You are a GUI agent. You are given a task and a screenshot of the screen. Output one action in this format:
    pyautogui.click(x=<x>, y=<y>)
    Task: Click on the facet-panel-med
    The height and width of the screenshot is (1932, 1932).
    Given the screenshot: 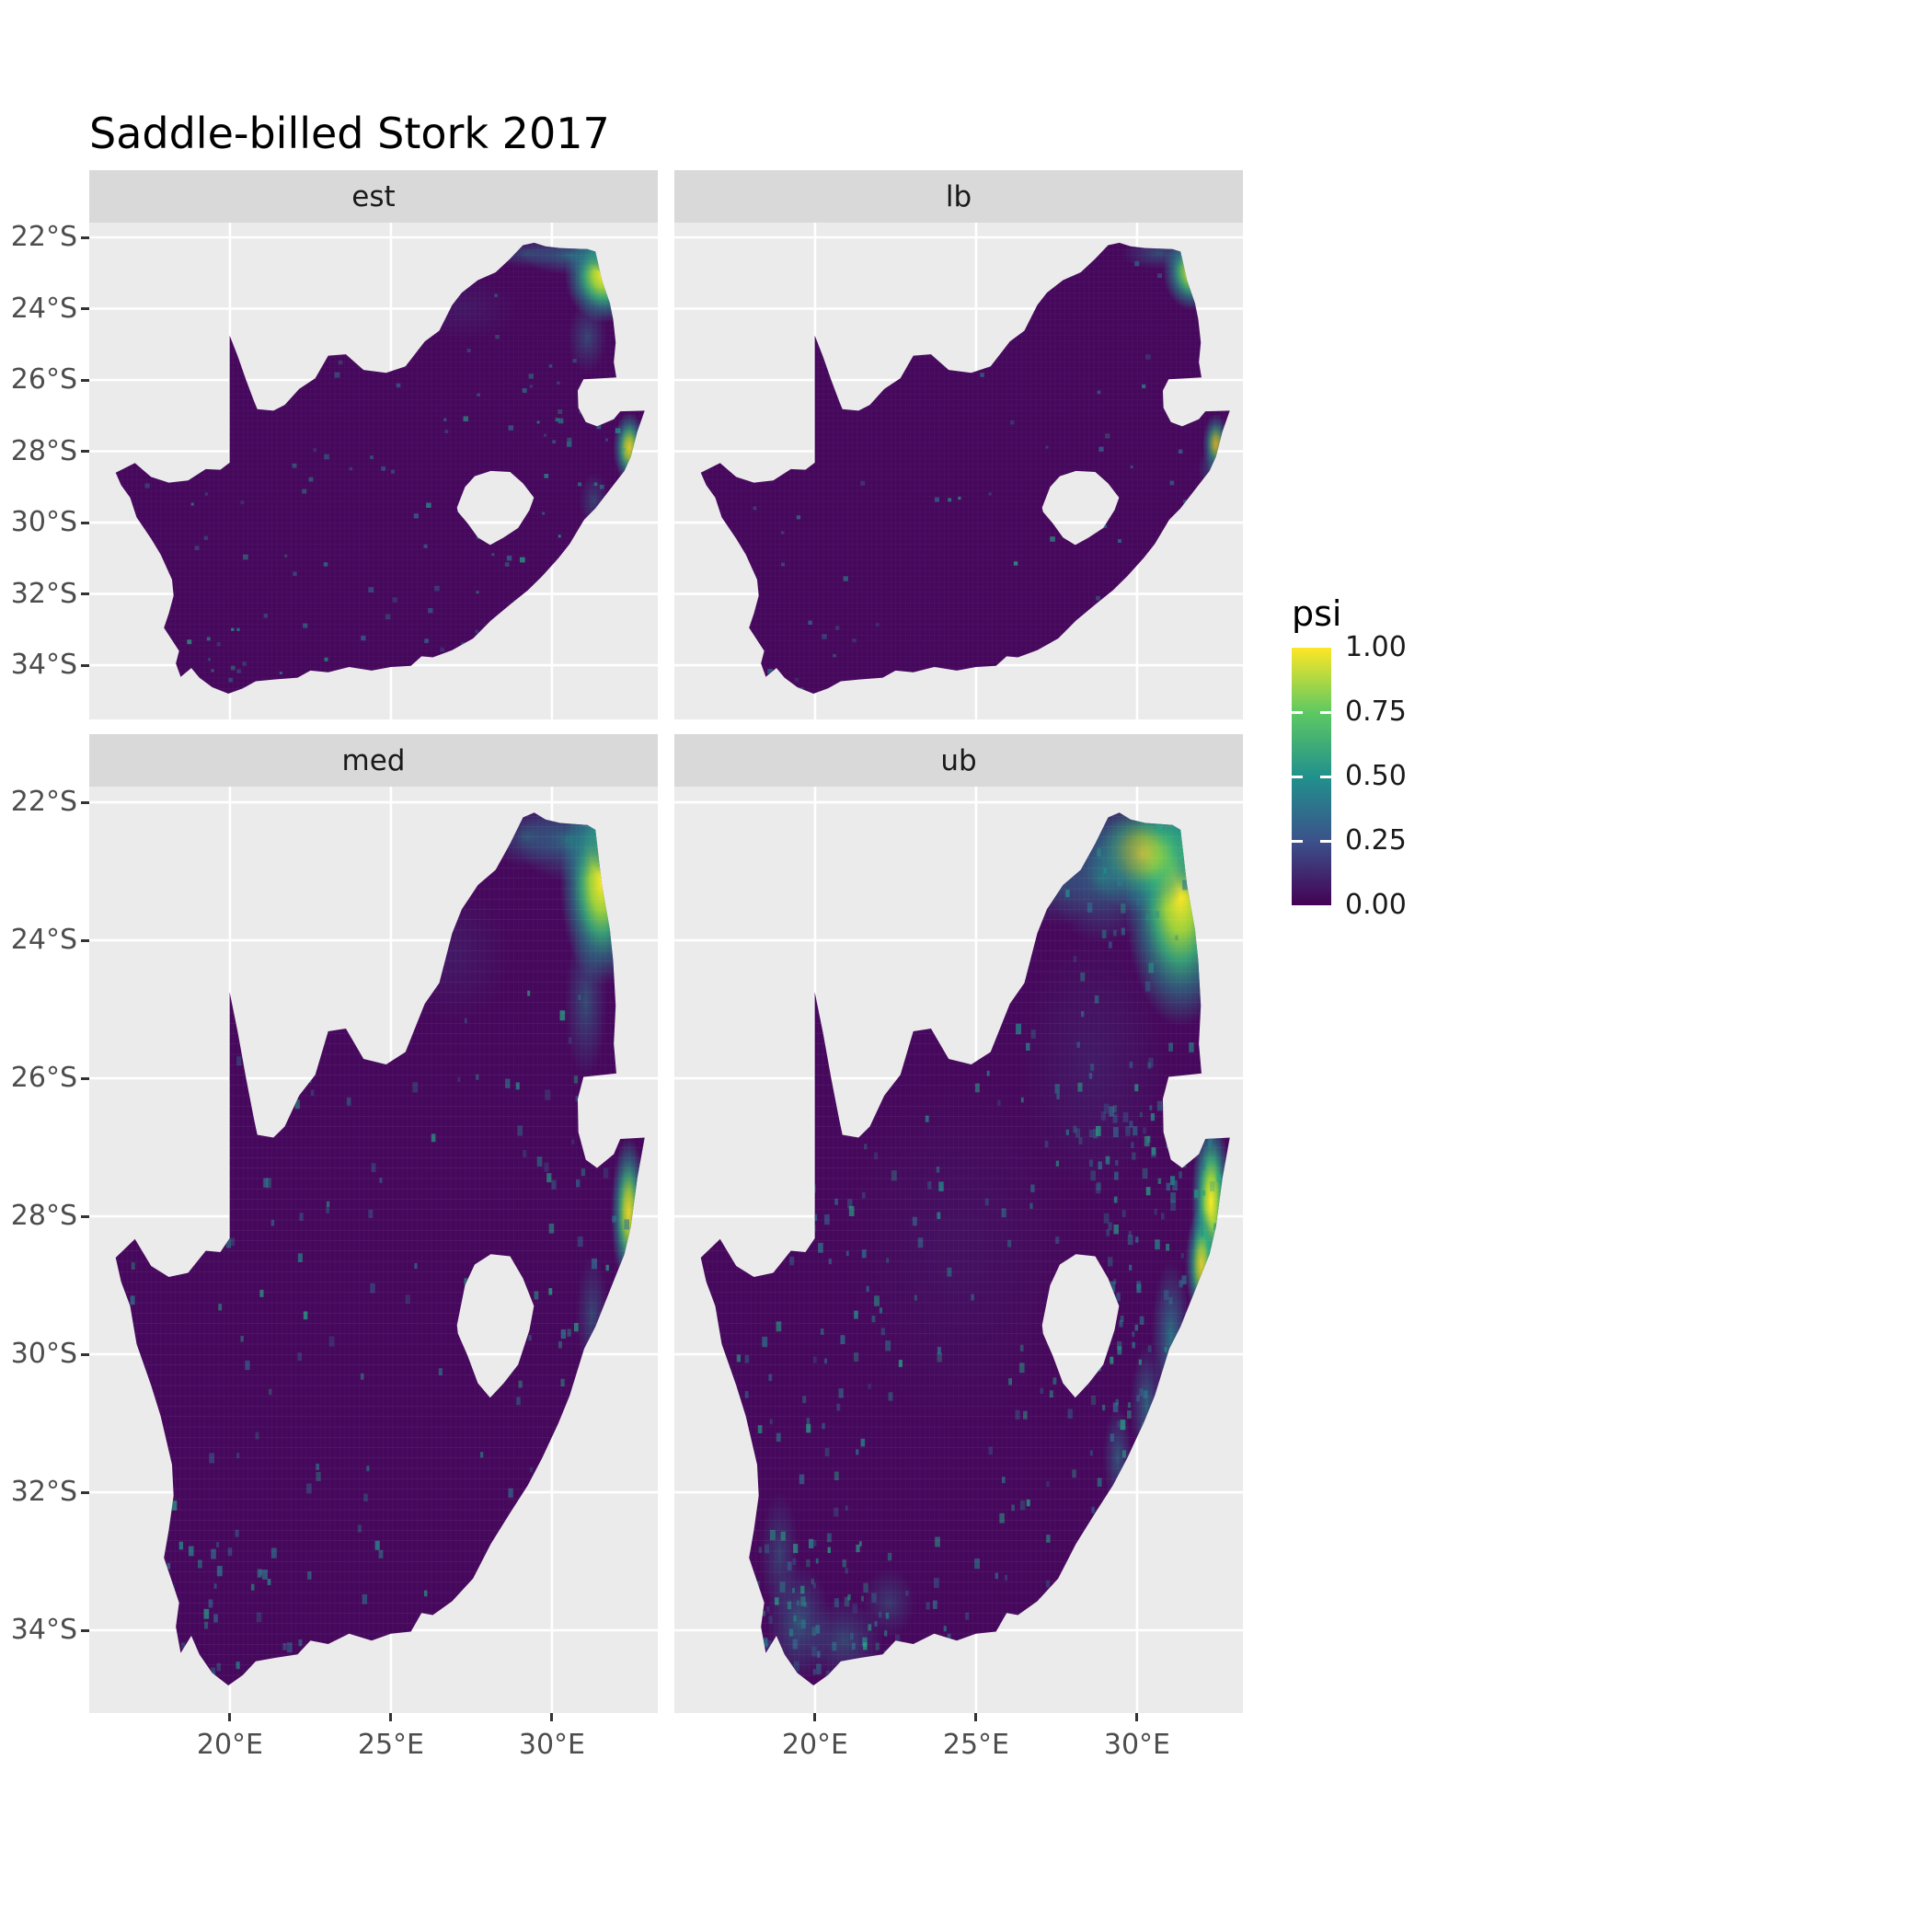 What is the action you would take?
    pyautogui.click(x=373, y=1250)
    